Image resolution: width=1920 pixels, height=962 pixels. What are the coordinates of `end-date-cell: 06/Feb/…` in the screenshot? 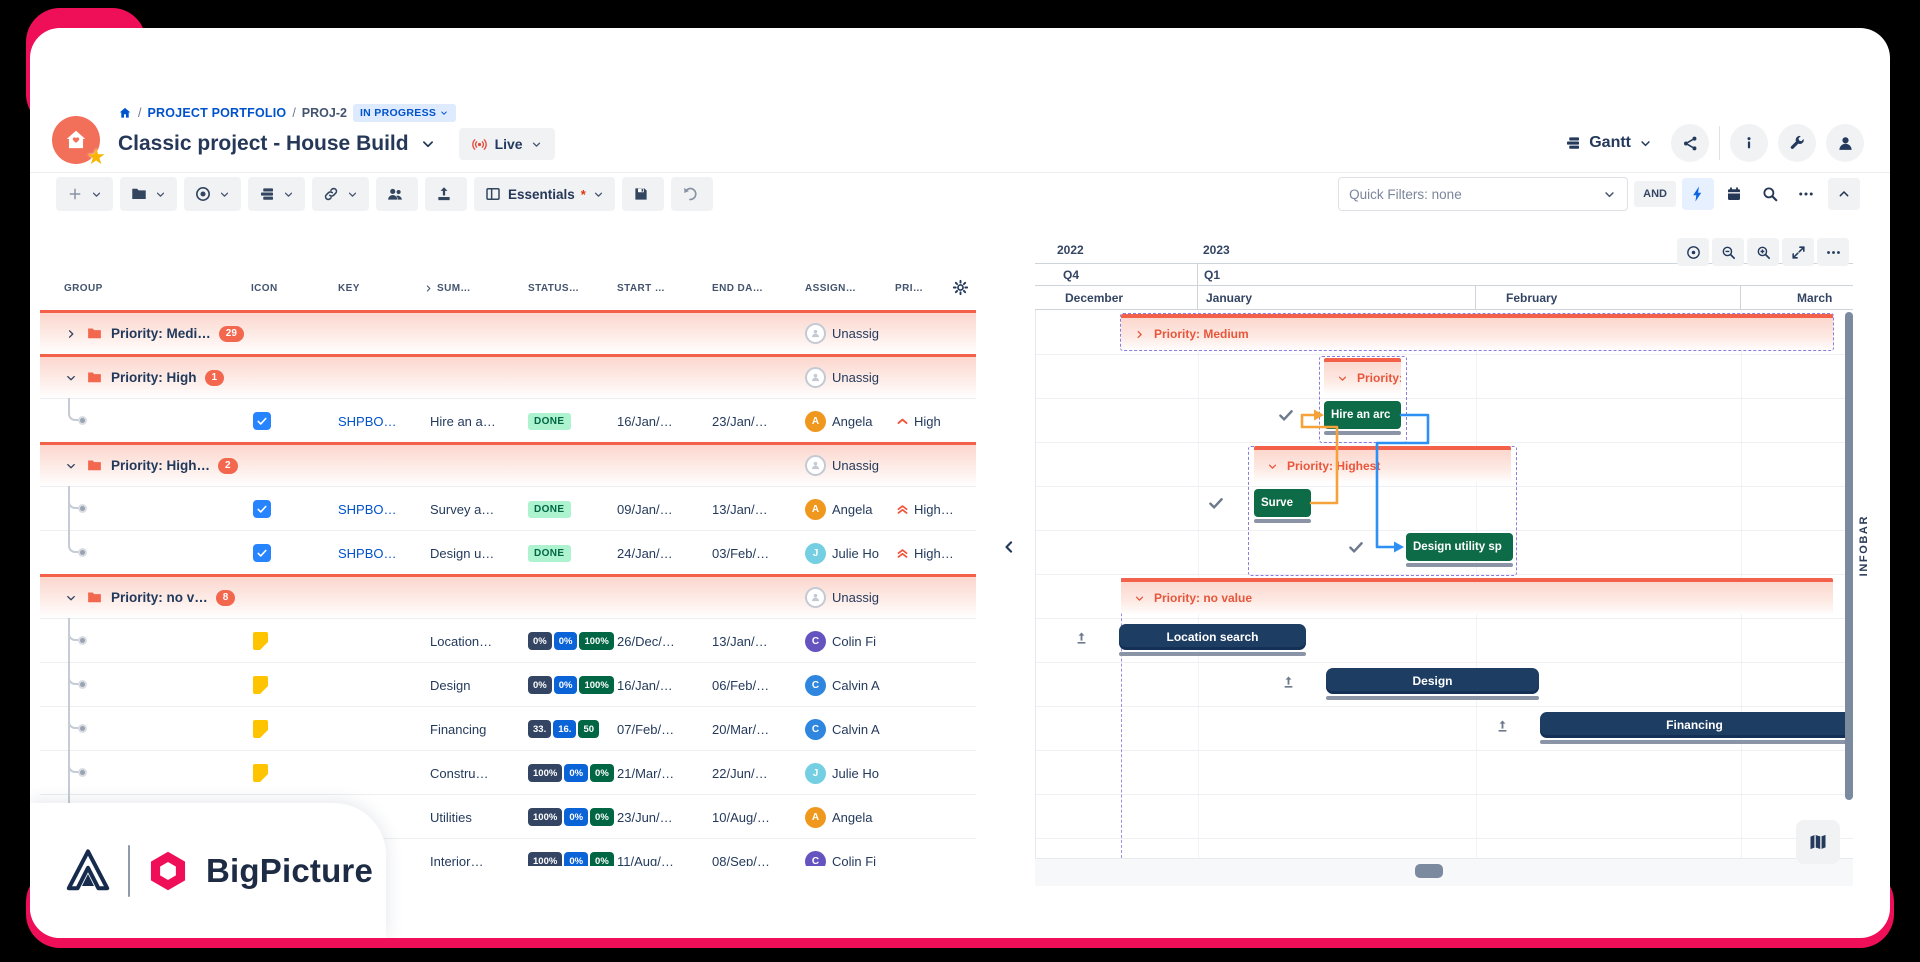 It's located at (741, 685).